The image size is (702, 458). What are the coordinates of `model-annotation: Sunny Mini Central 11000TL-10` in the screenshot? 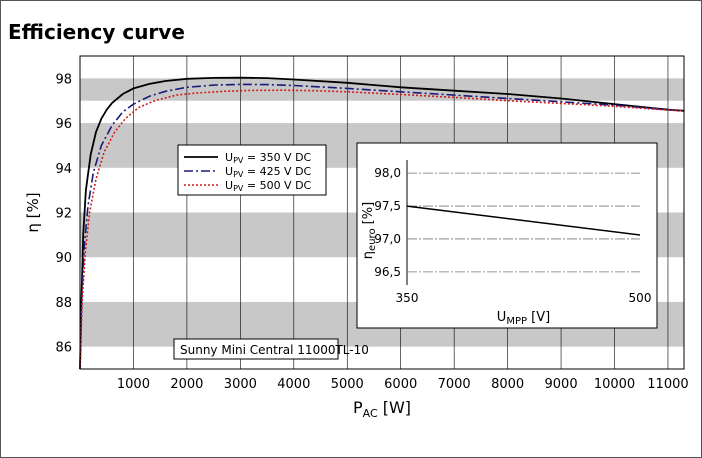 It's located at (271, 349).